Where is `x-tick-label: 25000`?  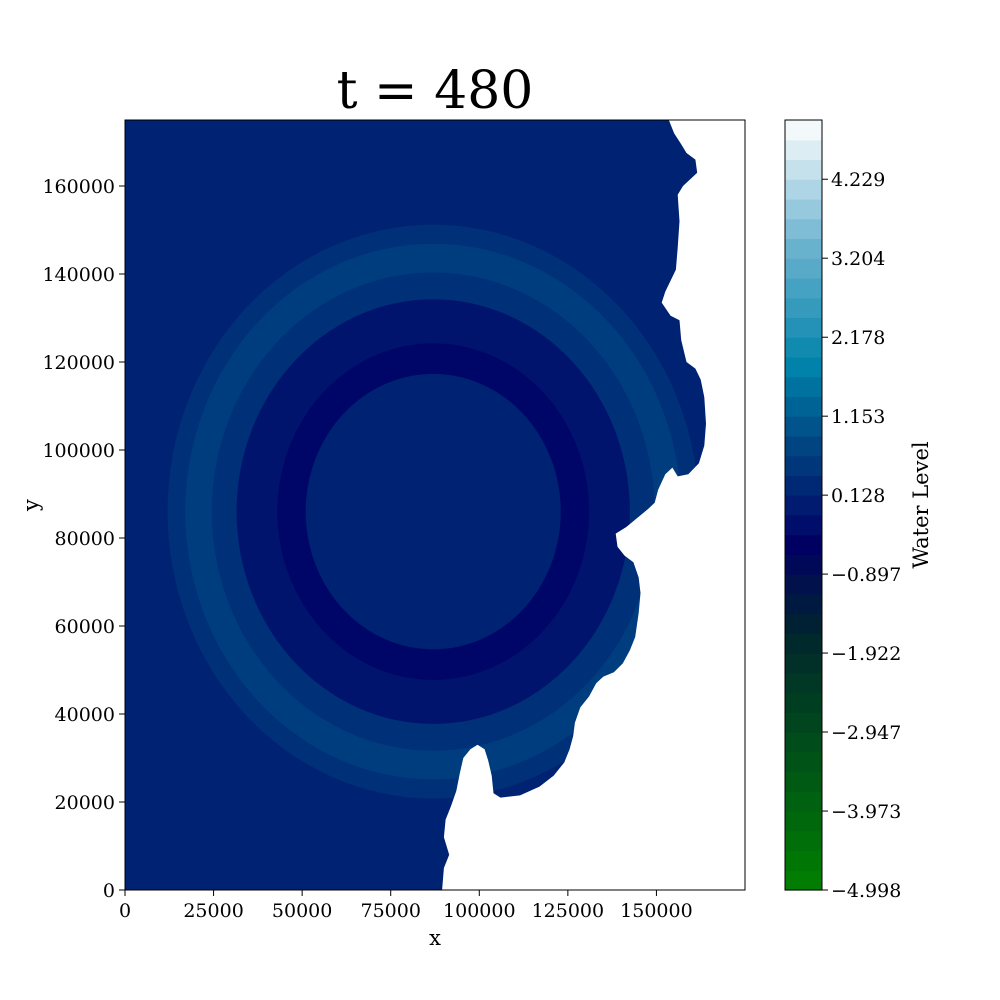
x-tick-label: 25000 is located at coordinates (213, 911).